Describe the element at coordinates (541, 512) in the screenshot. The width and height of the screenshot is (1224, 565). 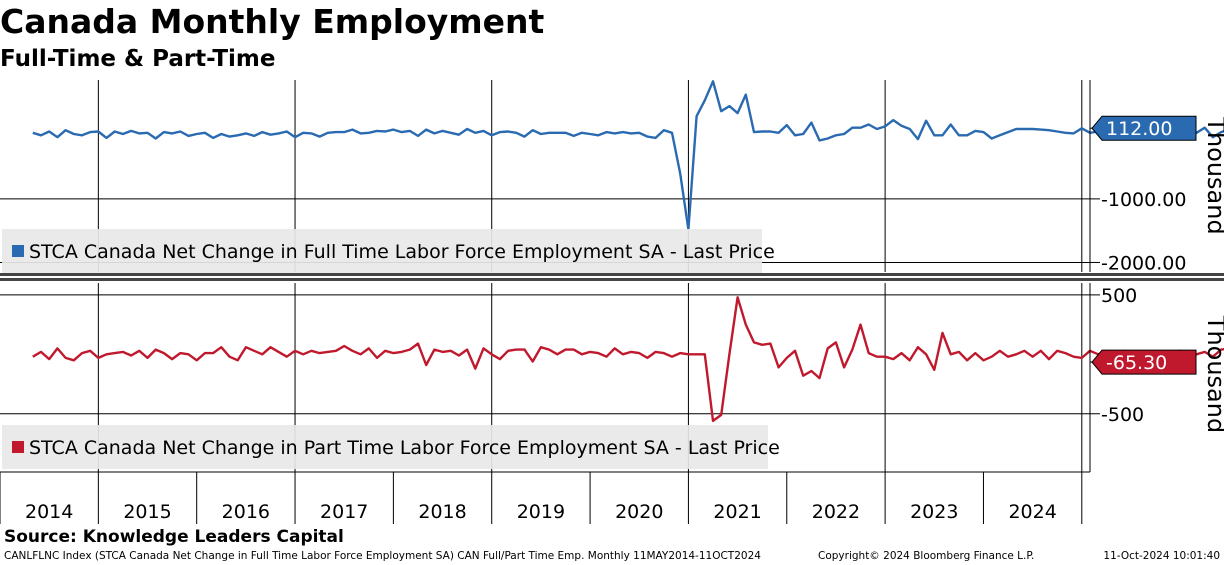
I see `x-tick-label: 2019` at that location.